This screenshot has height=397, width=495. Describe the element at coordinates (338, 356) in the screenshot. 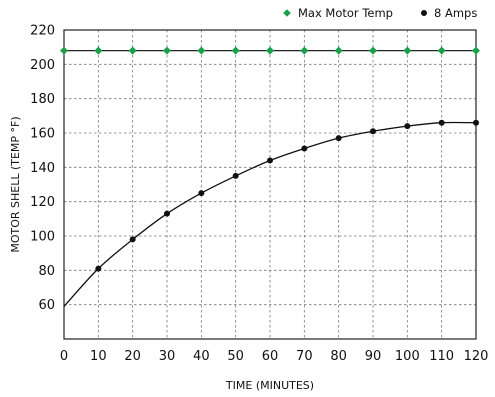

I see `x-tick-label: 80` at that location.